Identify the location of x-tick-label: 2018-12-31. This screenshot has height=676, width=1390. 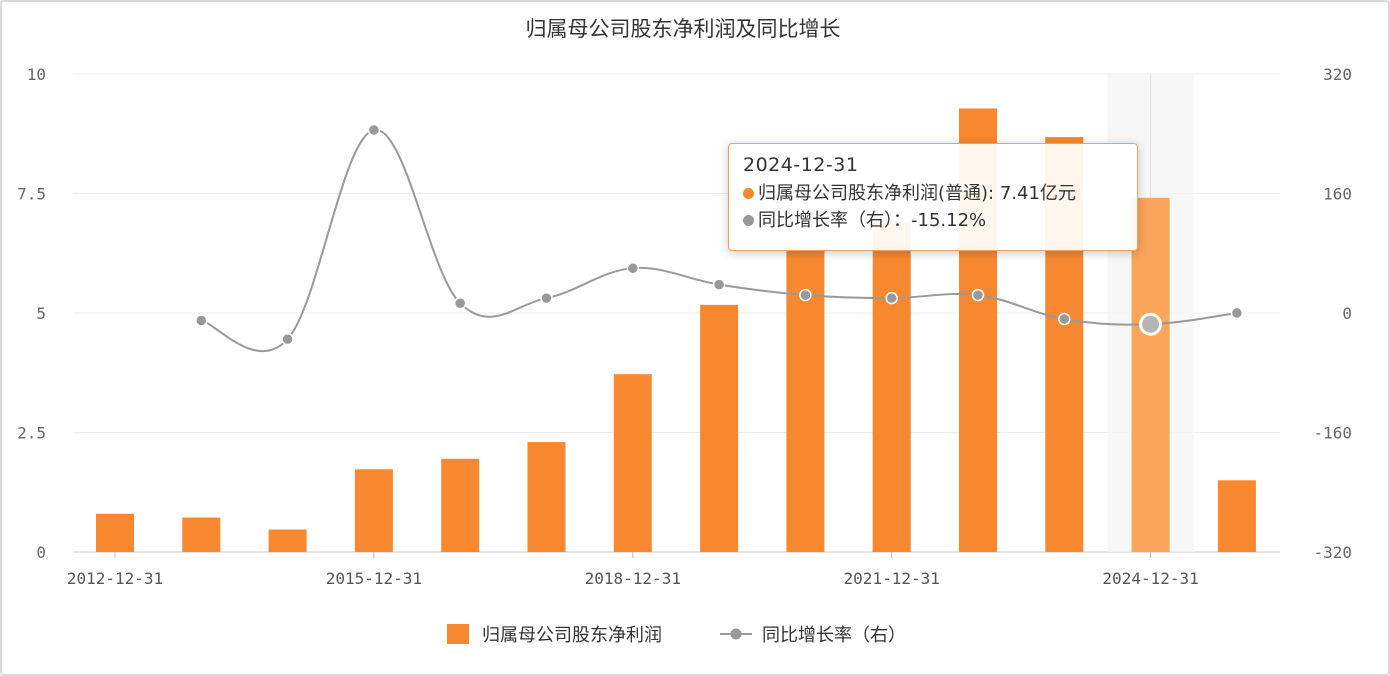
(633, 578).